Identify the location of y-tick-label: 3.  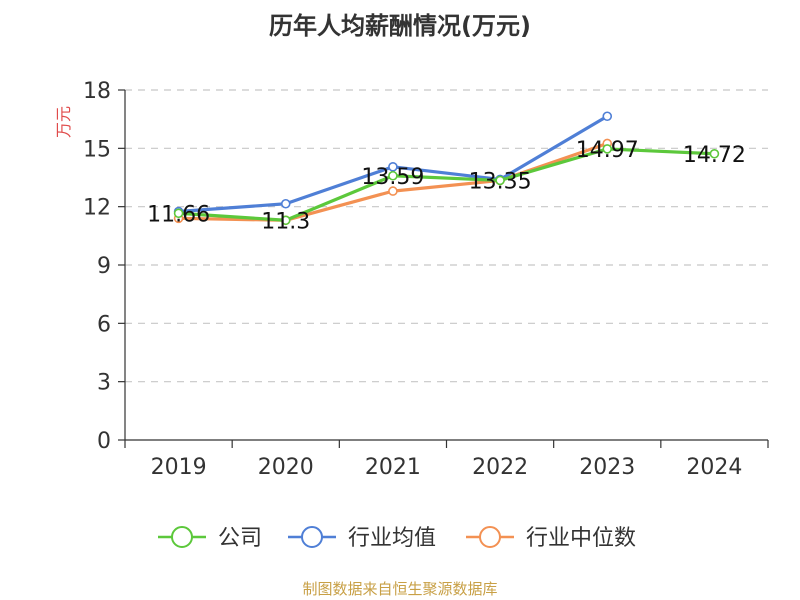
(104, 383).